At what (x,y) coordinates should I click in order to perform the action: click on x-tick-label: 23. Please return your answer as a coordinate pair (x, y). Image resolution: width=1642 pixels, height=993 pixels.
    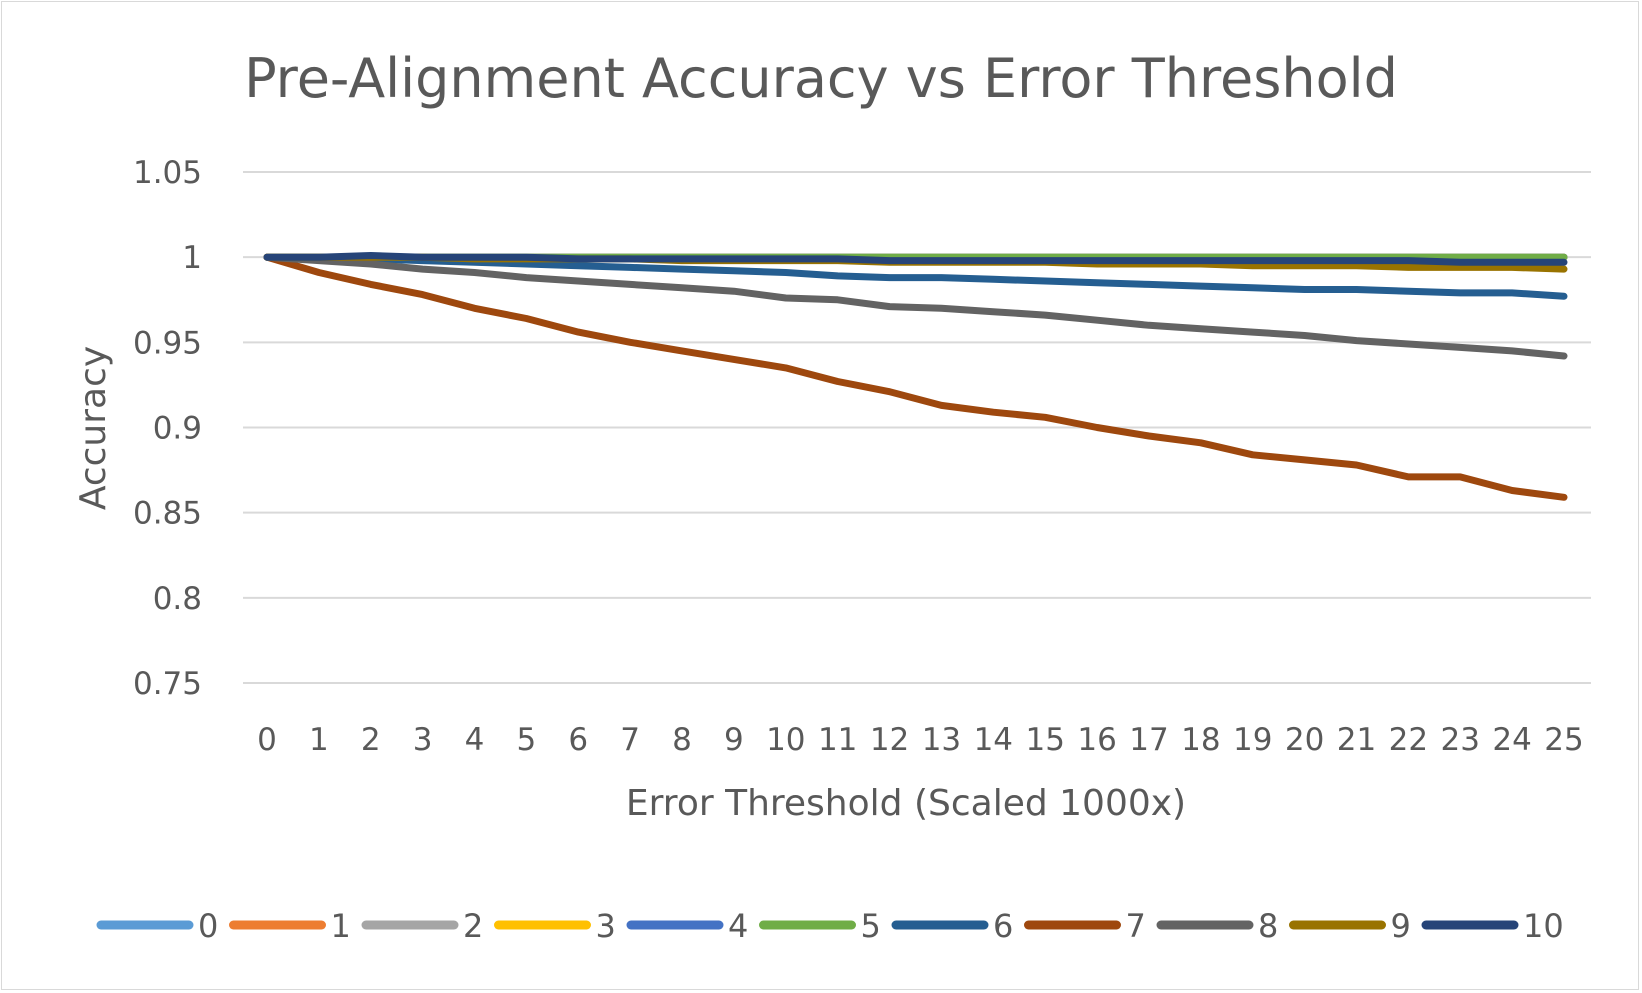
    Looking at the image, I should click on (1460, 740).